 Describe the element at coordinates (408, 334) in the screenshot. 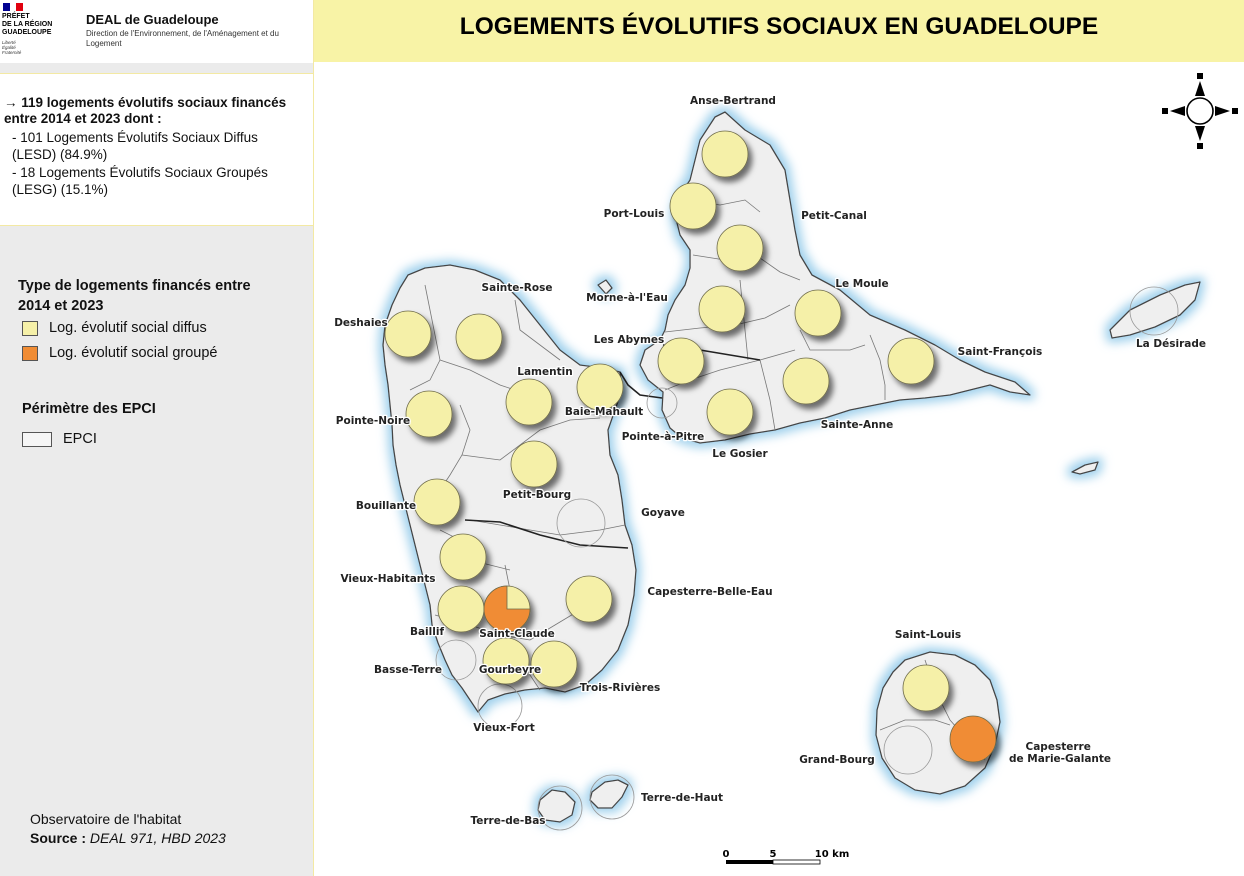

I see `symbol-deshaies` at that location.